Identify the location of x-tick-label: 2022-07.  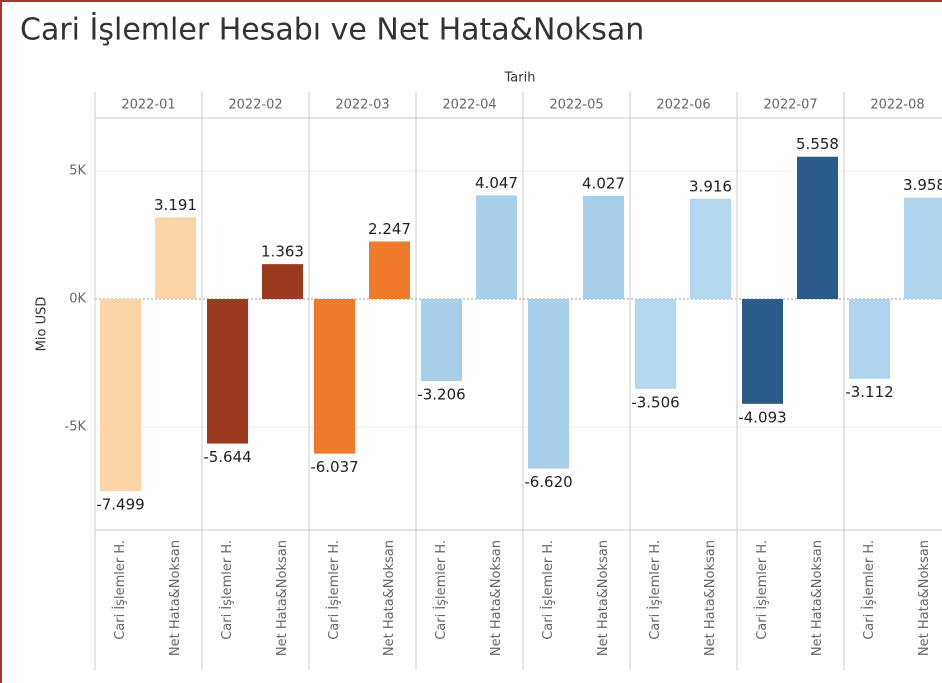
(790, 105).